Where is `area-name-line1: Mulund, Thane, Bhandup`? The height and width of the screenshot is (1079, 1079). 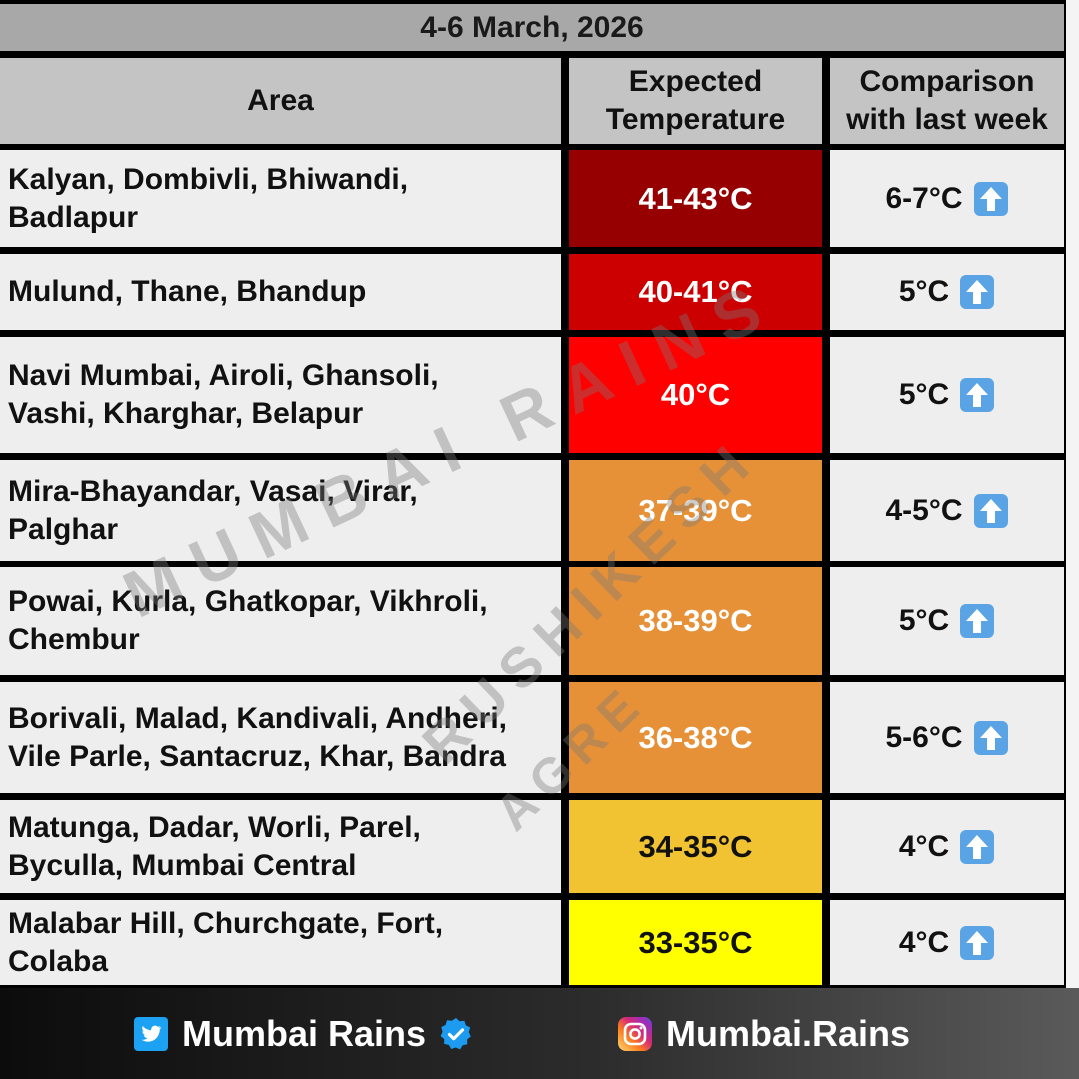 area-name-line1: Mulund, Thane, Bhandup is located at coordinates (187, 291).